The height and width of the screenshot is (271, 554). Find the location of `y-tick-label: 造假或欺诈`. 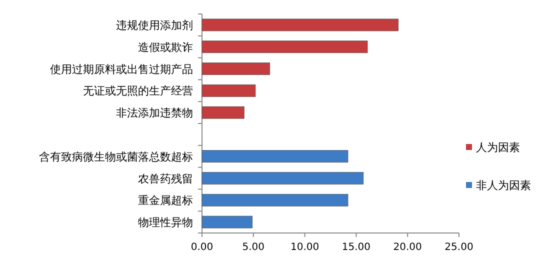

y-tick-label: 造假或欺诈 is located at coordinates (165, 47).